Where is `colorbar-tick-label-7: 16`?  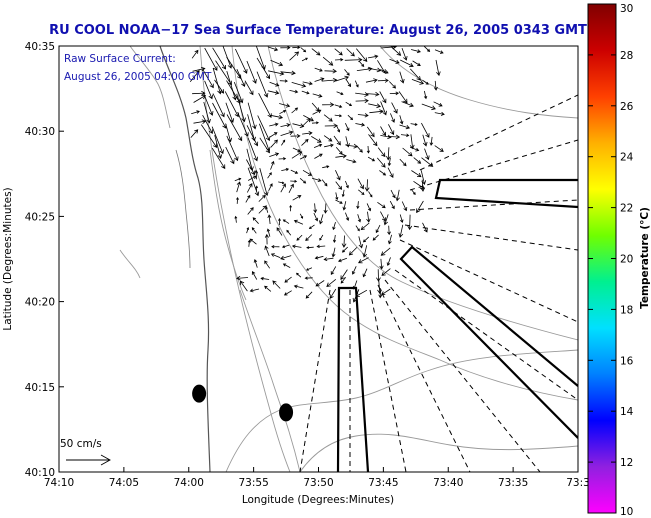 colorbar-tick-label-7: 16 is located at coordinates (627, 361).